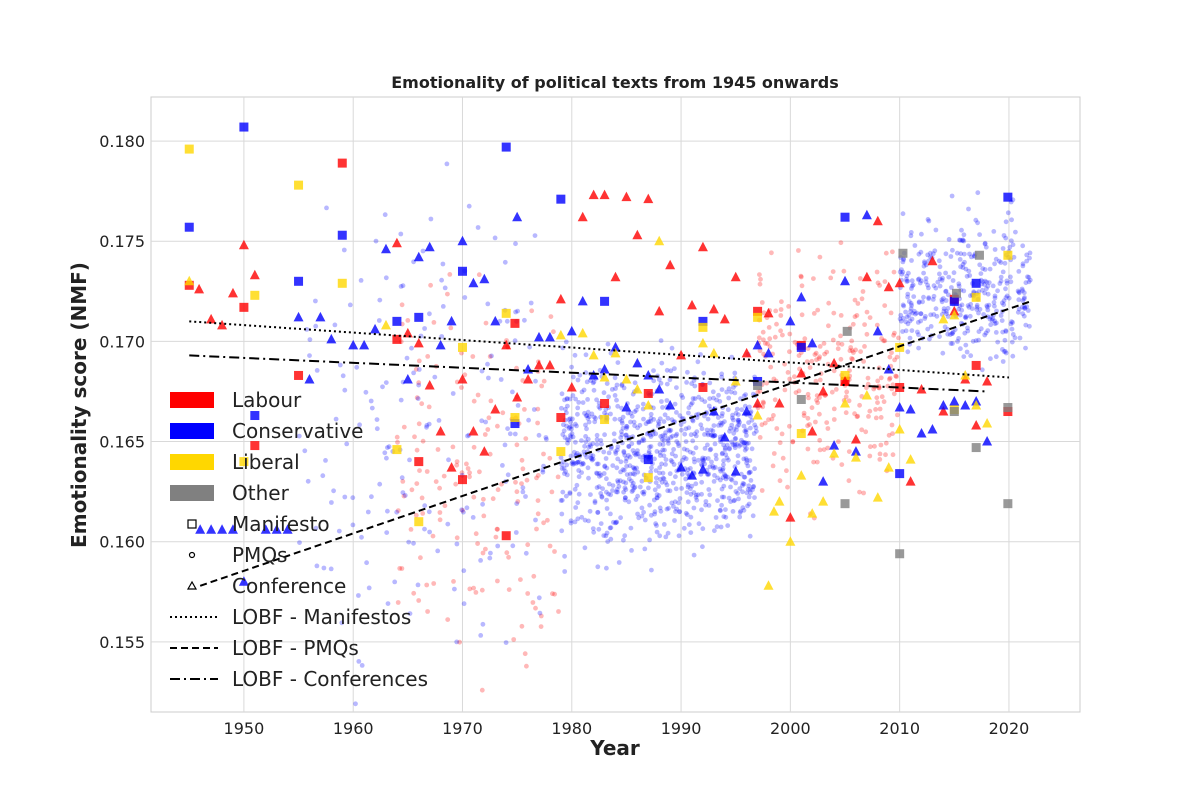 The width and height of the screenshot is (1200, 800). Describe the element at coordinates (599, 349) in the screenshot. I see `trend-line` at that location.